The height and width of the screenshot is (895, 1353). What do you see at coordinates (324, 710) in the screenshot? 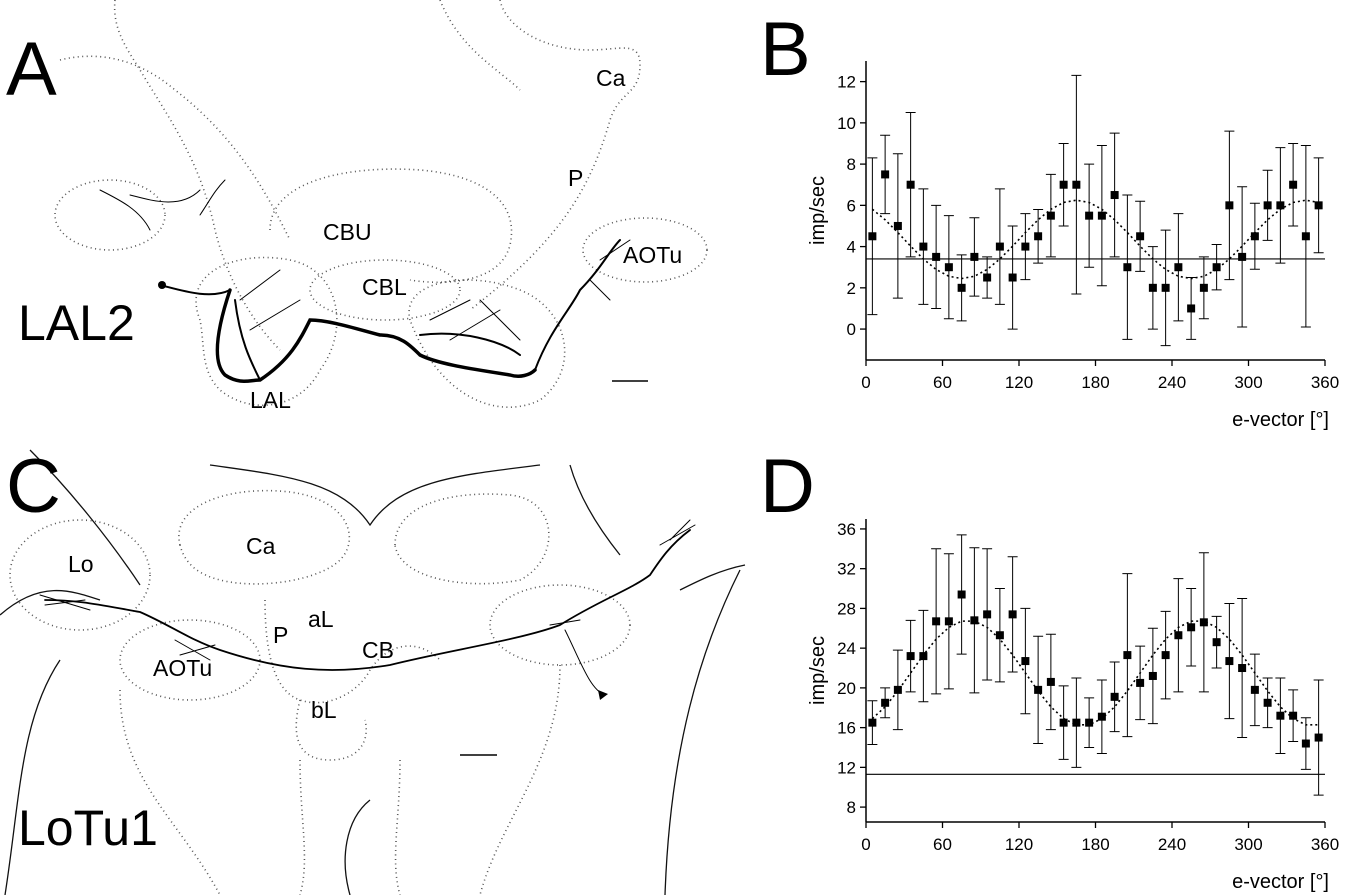
I see `region-label: bL` at bounding box center [324, 710].